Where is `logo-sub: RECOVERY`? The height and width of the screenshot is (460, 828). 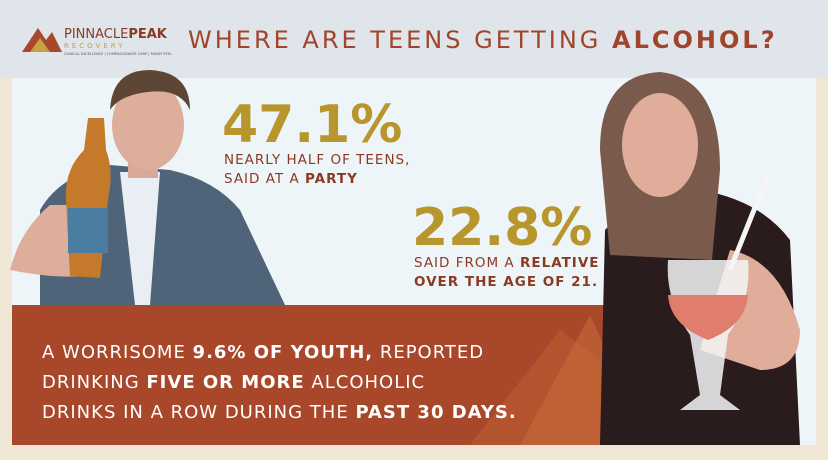 logo-sub: RECOVERY is located at coordinates (94, 46).